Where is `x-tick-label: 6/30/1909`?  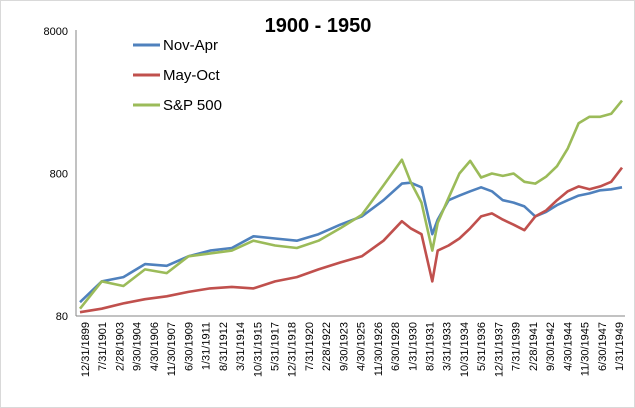 x-tick-label: 6/30/1909 is located at coordinates (189, 346).